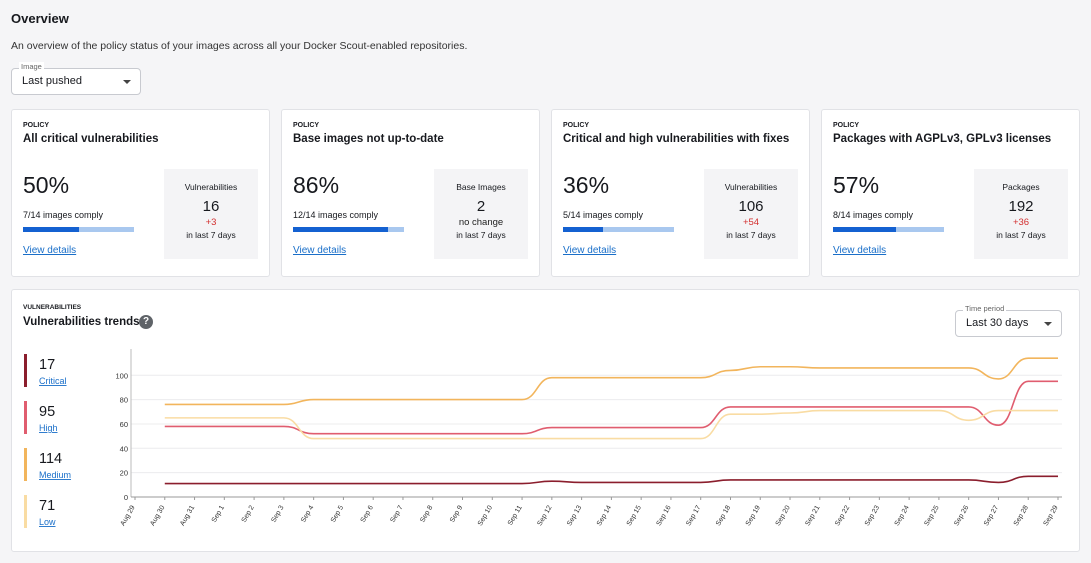 The width and height of the screenshot is (1091, 563). What do you see at coordinates (211, 222) in the screenshot?
I see `stat-change: +3` at bounding box center [211, 222].